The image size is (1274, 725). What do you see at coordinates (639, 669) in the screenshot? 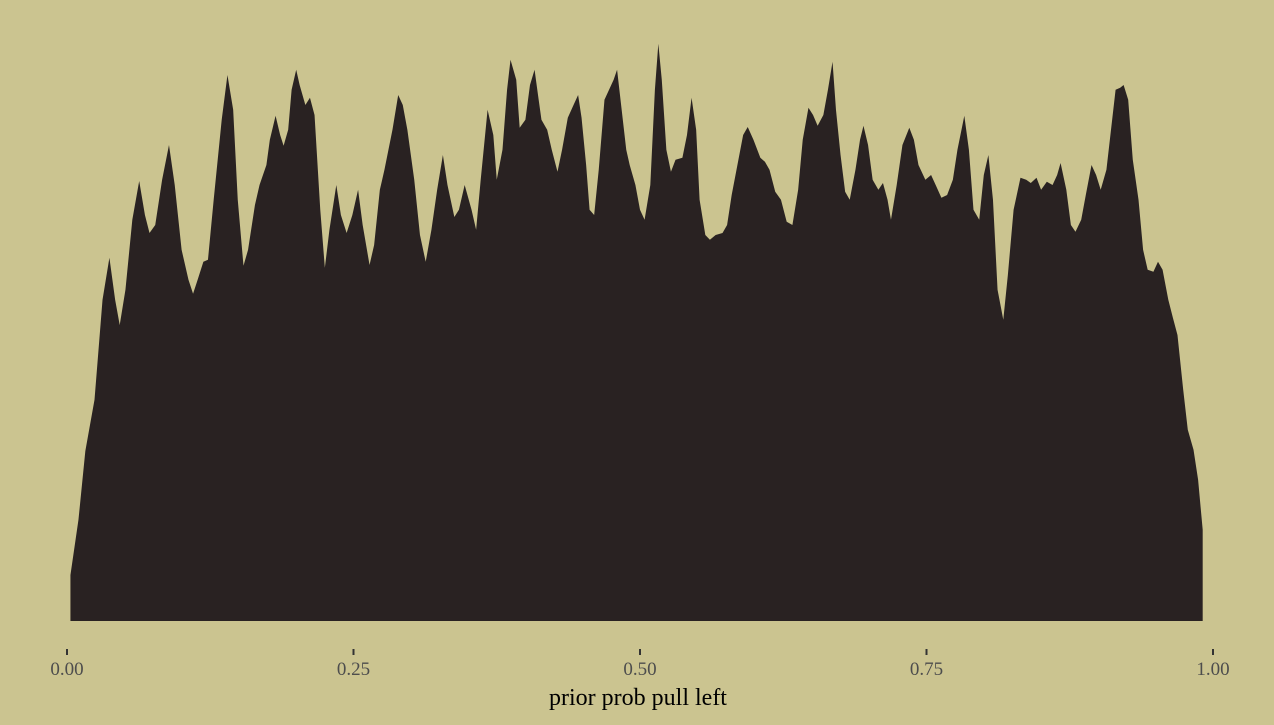
I see `x-tick-label: 0.50` at bounding box center [639, 669].